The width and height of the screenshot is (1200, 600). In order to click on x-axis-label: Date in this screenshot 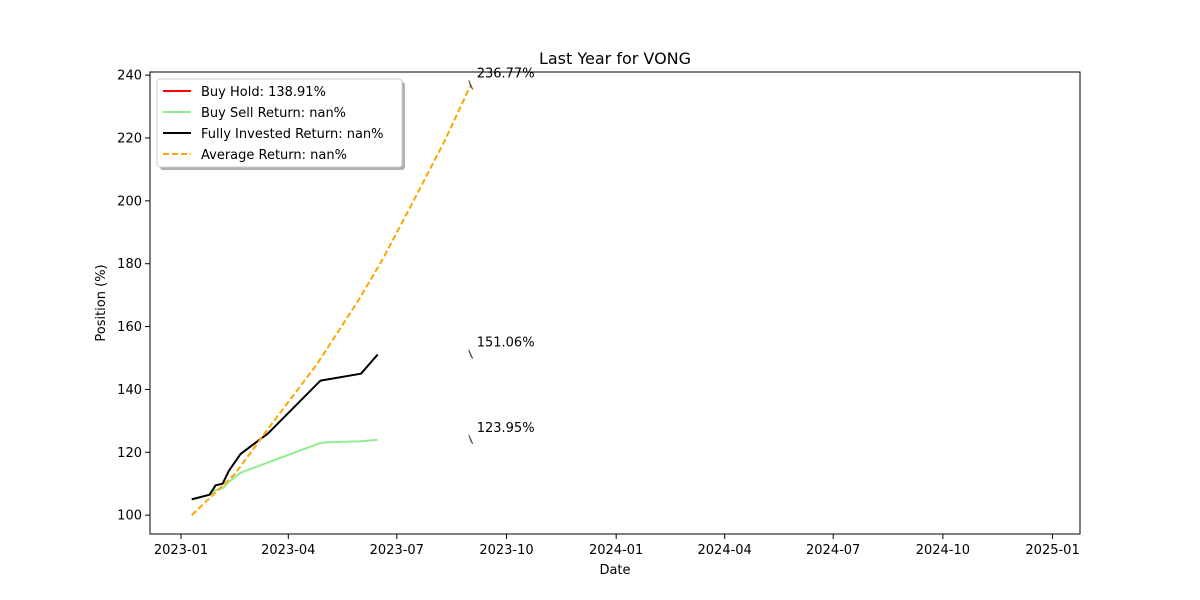, I will do `click(614, 570)`.